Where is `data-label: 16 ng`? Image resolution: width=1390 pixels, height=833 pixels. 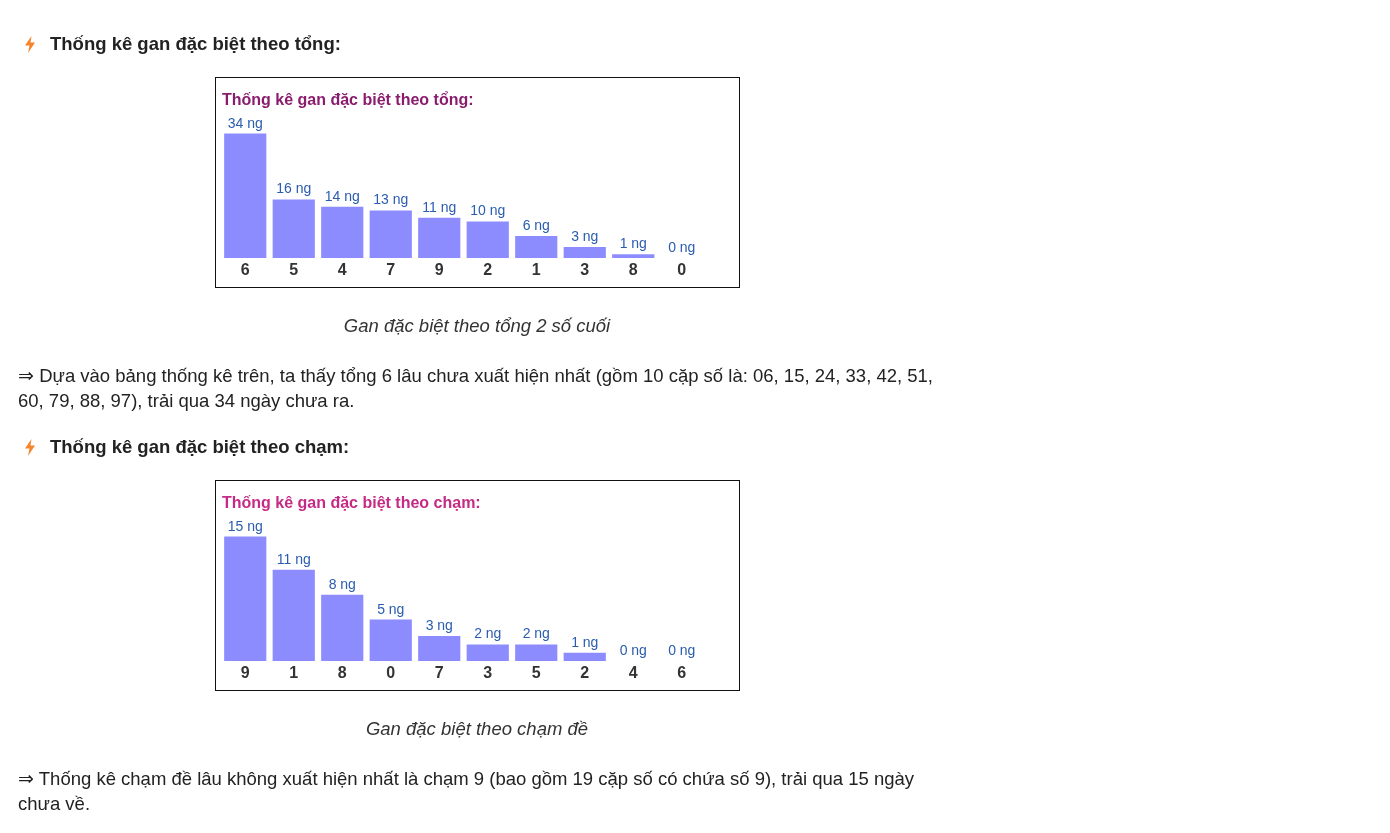
data-label: 16 ng is located at coordinates (294, 188).